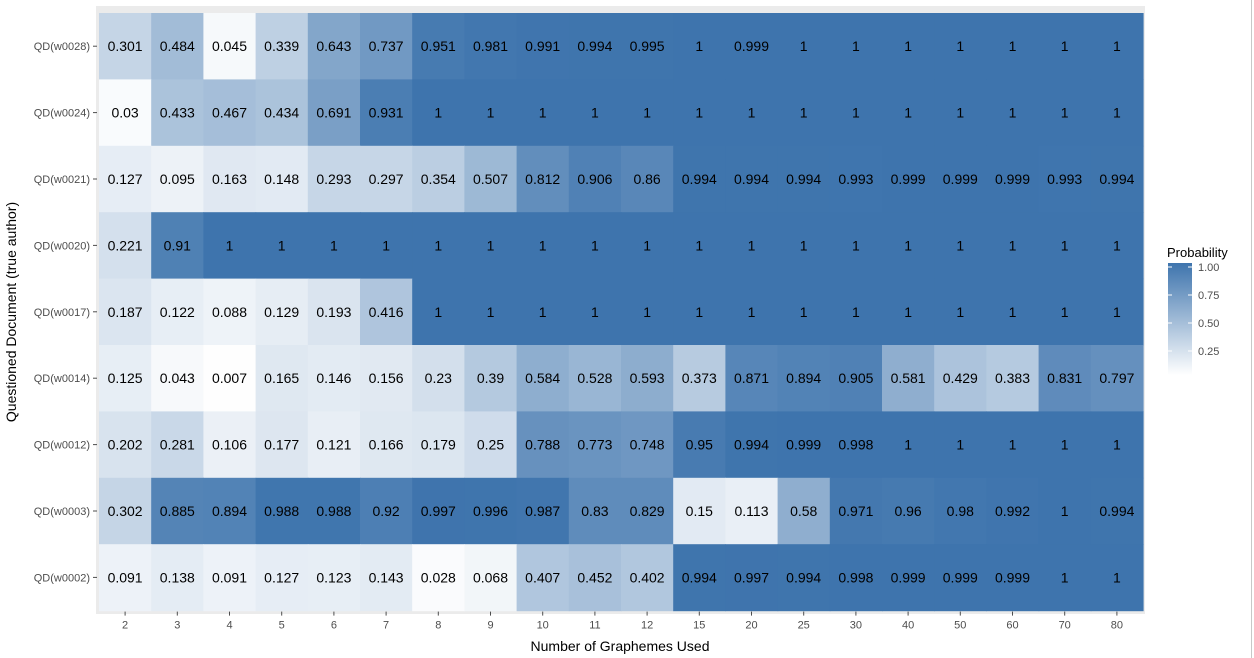  What do you see at coordinates (125, 577) in the screenshot?
I see `cell-value-label: 0.091` at bounding box center [125, 577].